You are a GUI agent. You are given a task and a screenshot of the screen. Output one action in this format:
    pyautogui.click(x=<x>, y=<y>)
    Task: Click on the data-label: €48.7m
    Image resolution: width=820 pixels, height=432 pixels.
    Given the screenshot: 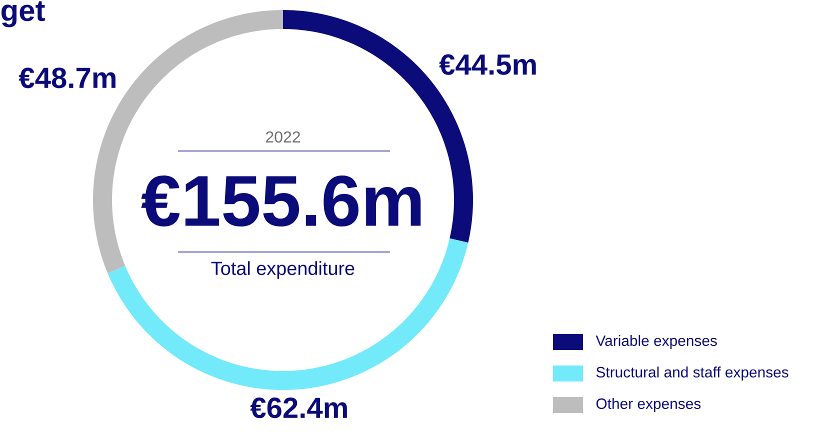 What is the action you would take?
    pyautogui.click(x=67, y=78)
    